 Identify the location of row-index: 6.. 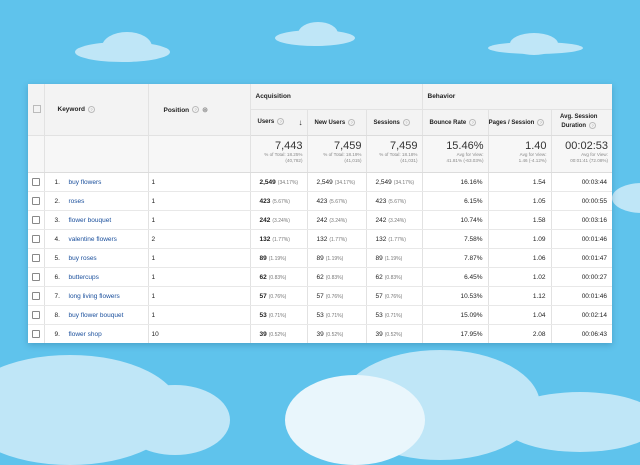
(57, 277).